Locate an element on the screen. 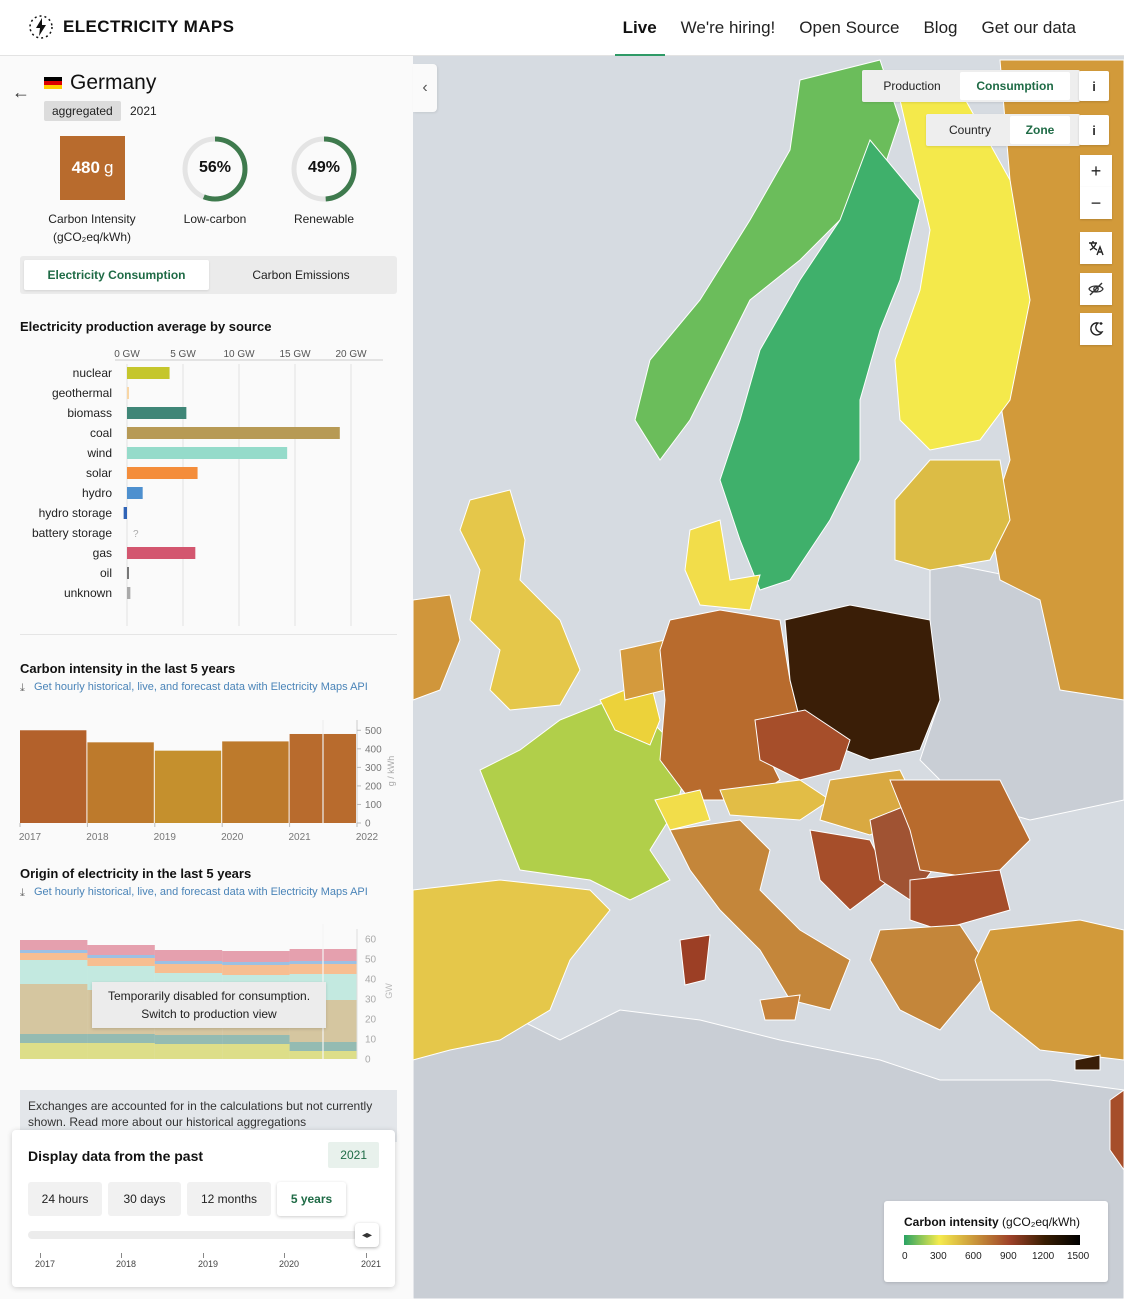 The height and width of the screenshot is (1299, 1124). minus-icon: − is located at coordinates (1096, 202).